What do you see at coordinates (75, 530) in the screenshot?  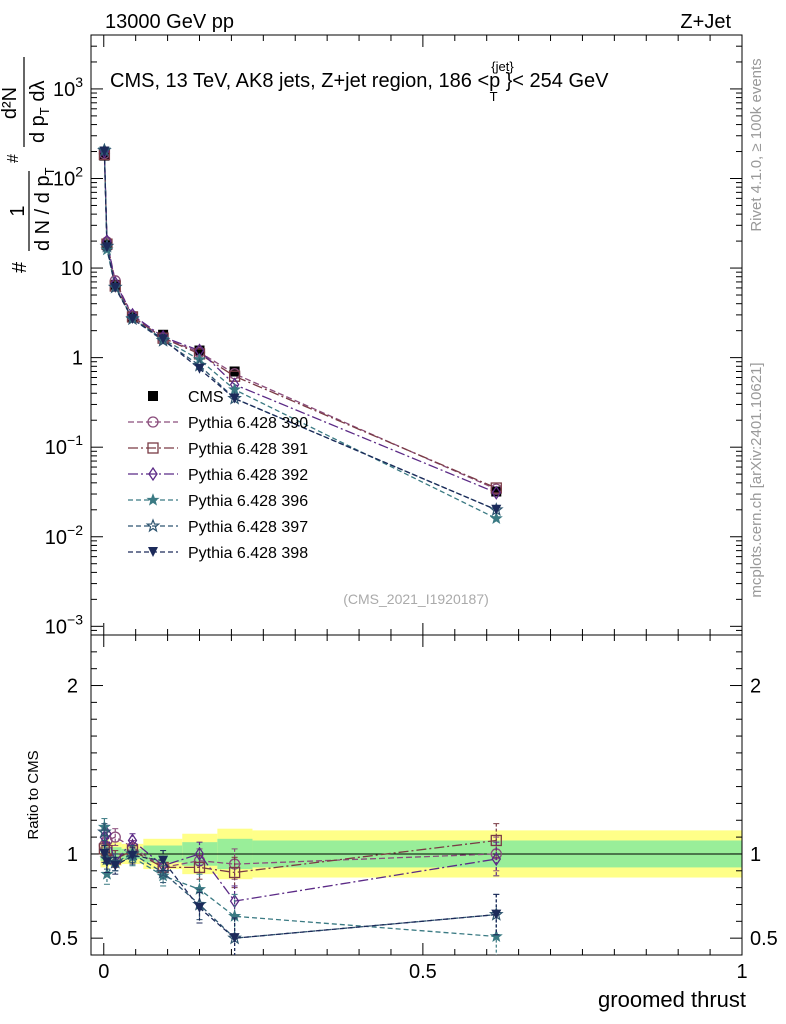 I see `tick-exponent: −2` at bounding box center [75, 530].